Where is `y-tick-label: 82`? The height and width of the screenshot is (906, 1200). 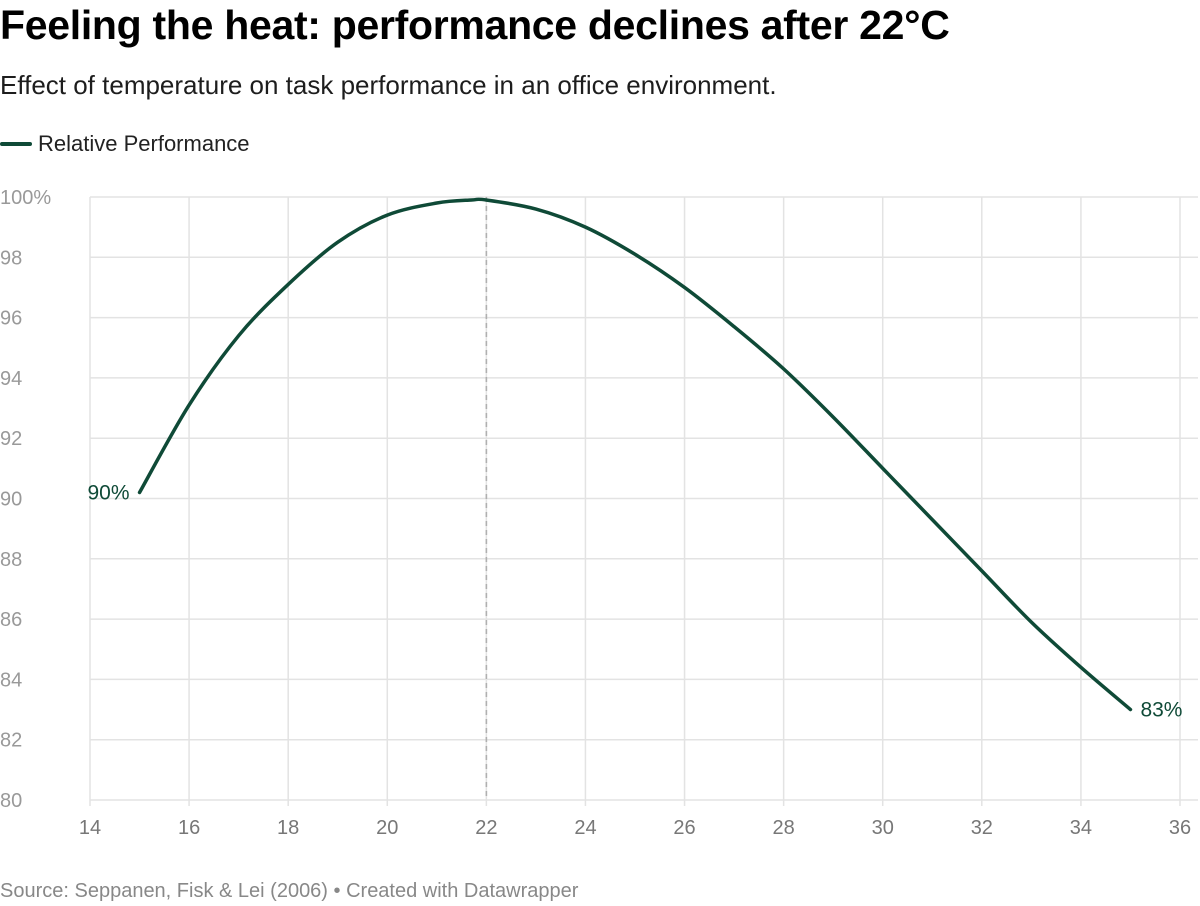 y-tick-label: 82 is located at coordinates (11, 741).